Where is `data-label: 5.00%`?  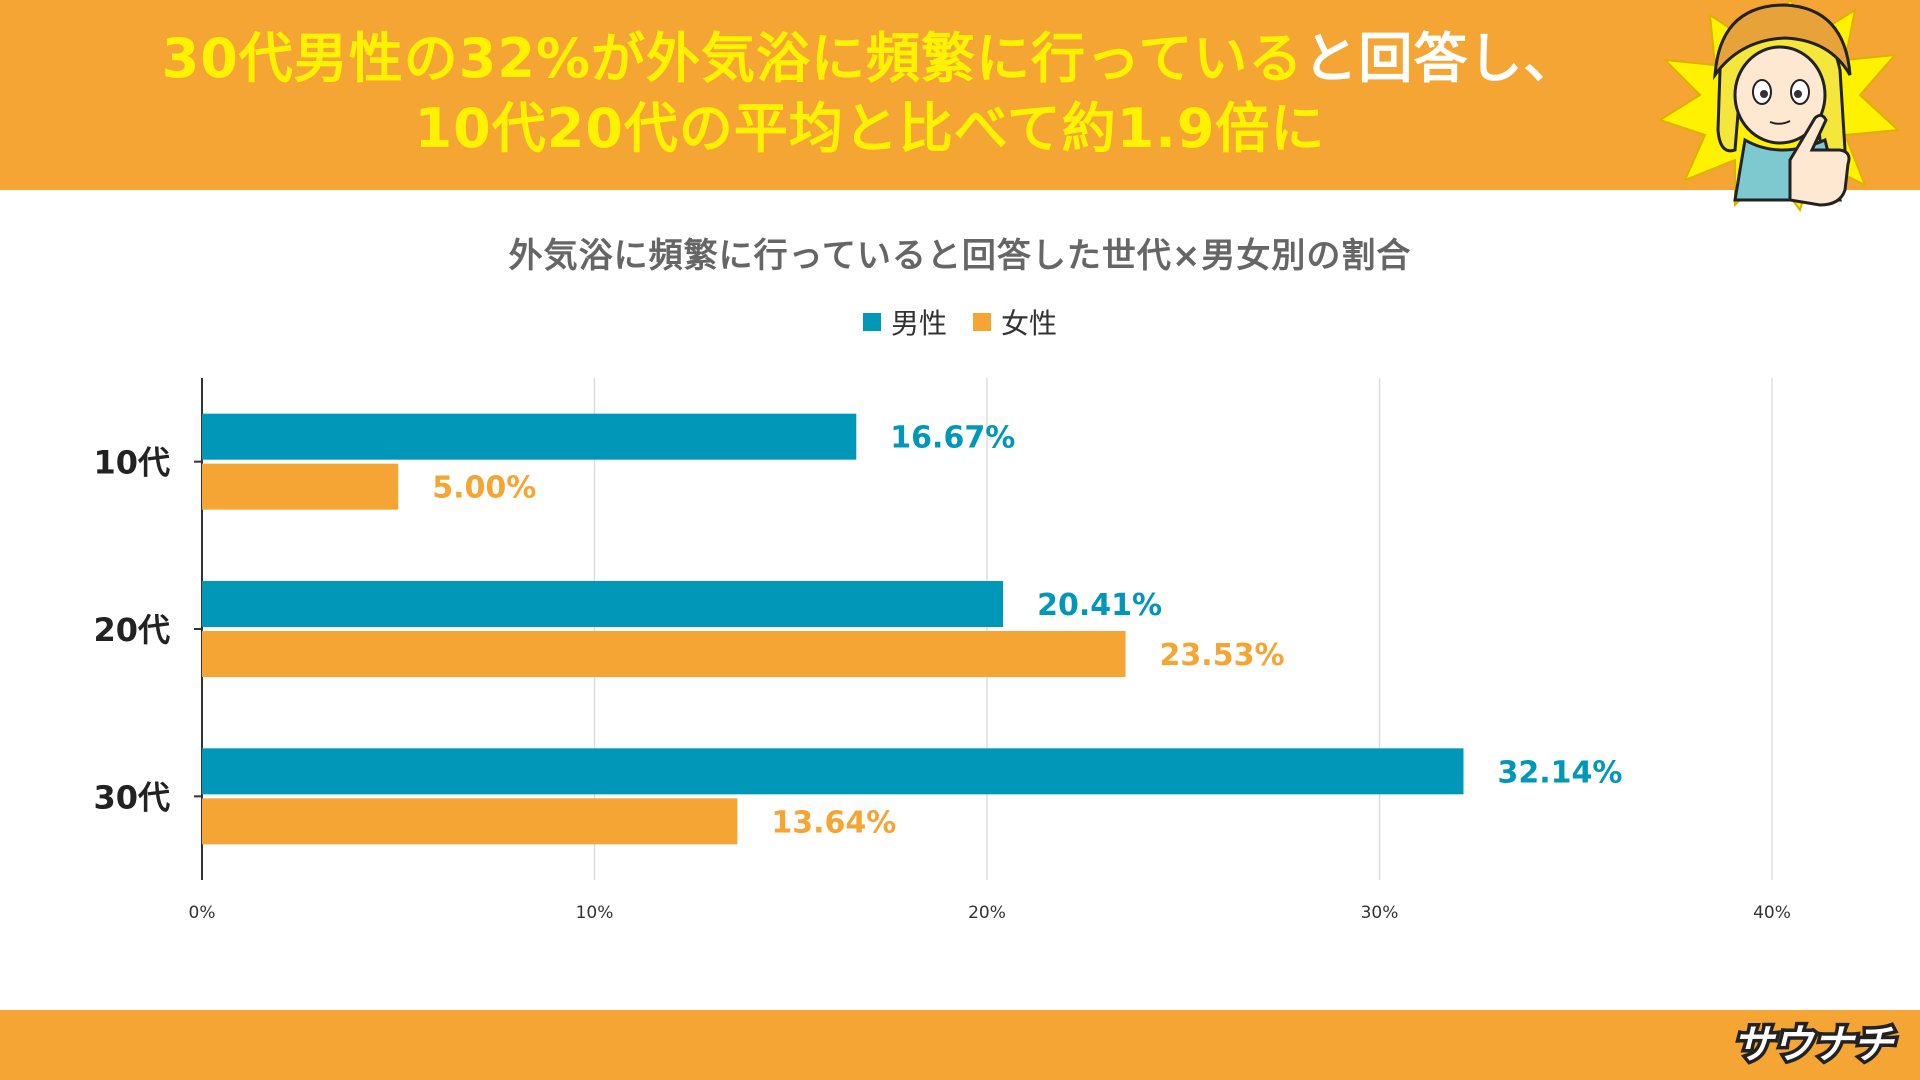 data-label: 5.00% is located at coordinates (484, 488).